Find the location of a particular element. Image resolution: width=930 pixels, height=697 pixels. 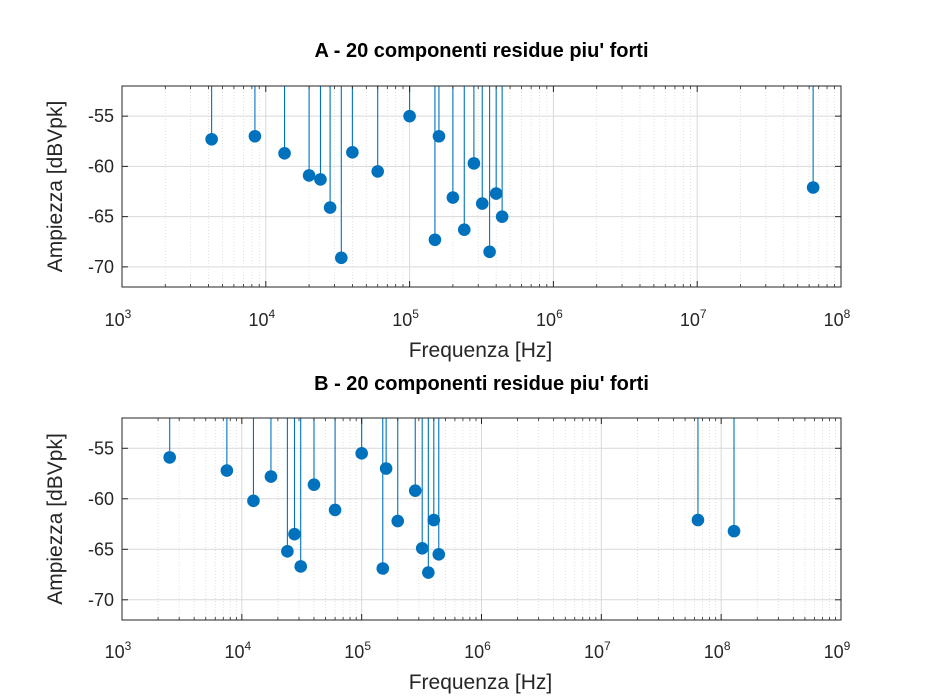

data-series is located at coordinates (452, 498).